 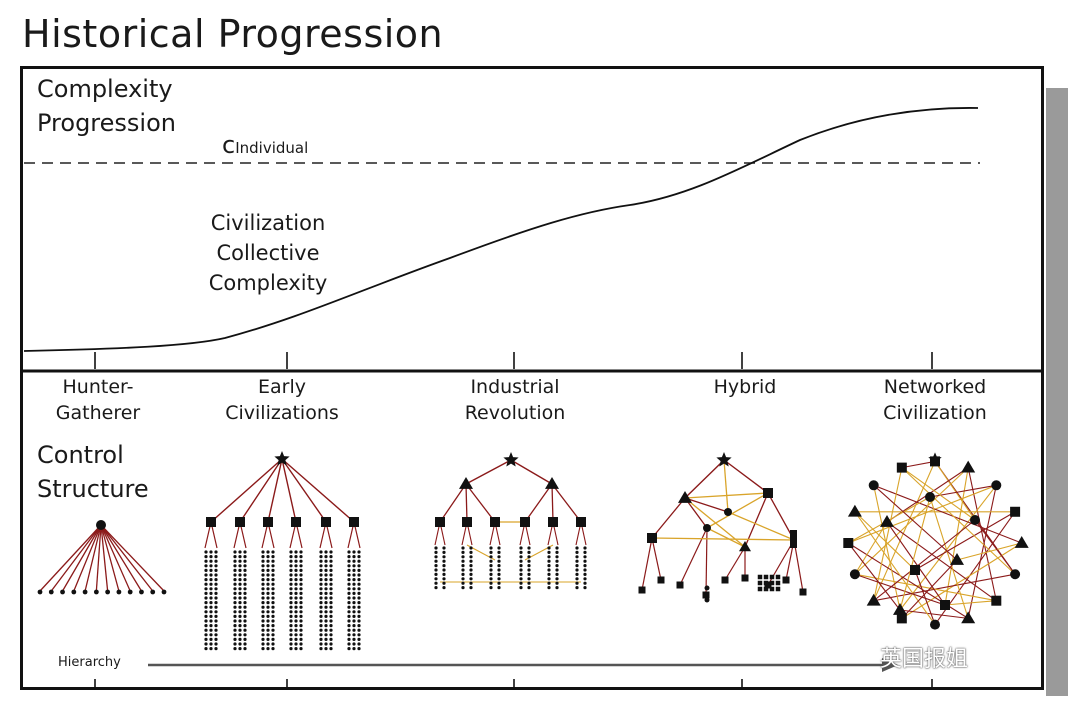 I want to click on manager-node, so click(x=326, y=522).